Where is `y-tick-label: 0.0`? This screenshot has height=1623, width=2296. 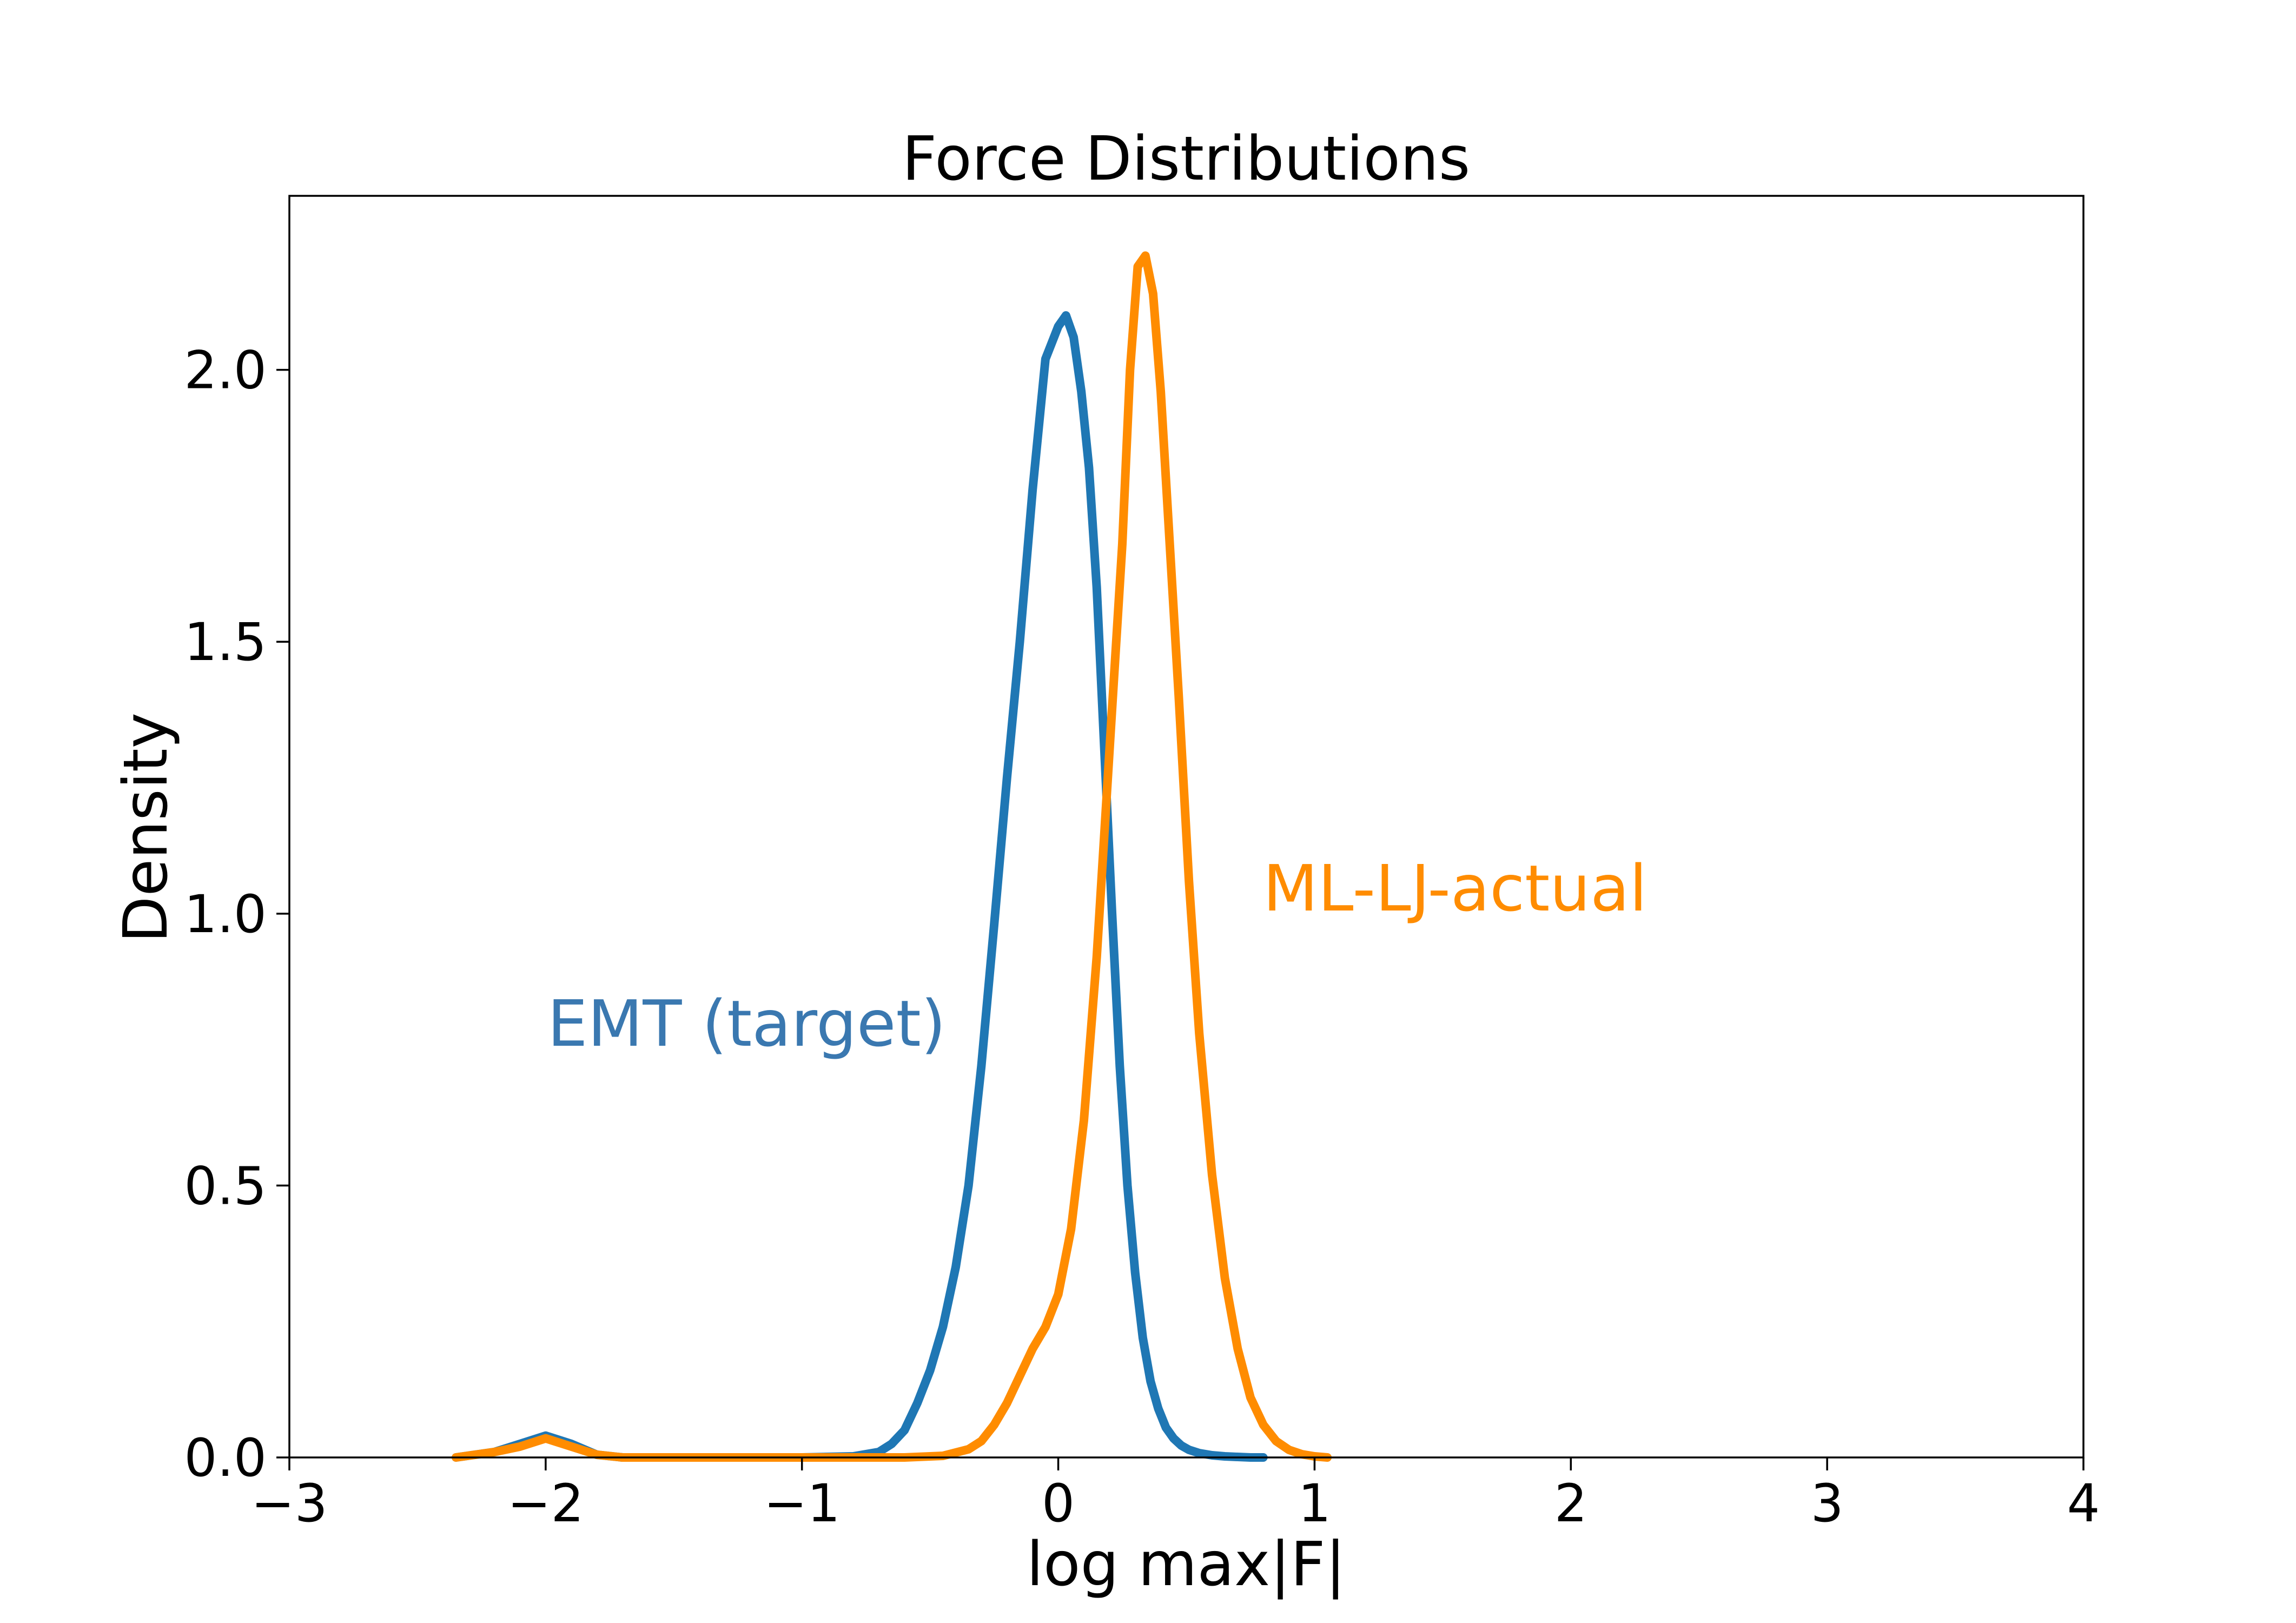
y-tick-label: 0.0 is located at coordinates (225, 1458).